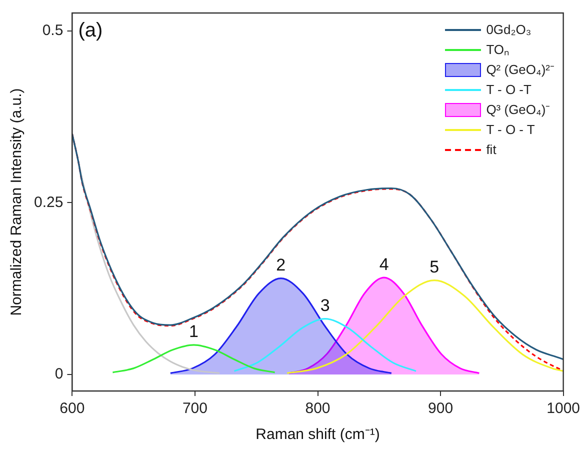 This screenshot has height=452, width=584. I want to click on y-tick-label: 0.5, so click(53, 31).